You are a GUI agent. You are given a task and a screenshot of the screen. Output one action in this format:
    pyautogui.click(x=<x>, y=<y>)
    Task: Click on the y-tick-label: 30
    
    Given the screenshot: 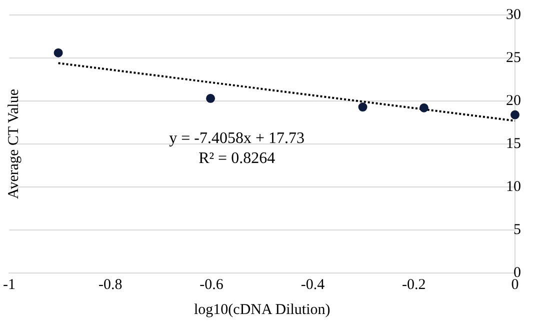 What is the action you would take?
    pyautogui.click(x=513, y=14)
    